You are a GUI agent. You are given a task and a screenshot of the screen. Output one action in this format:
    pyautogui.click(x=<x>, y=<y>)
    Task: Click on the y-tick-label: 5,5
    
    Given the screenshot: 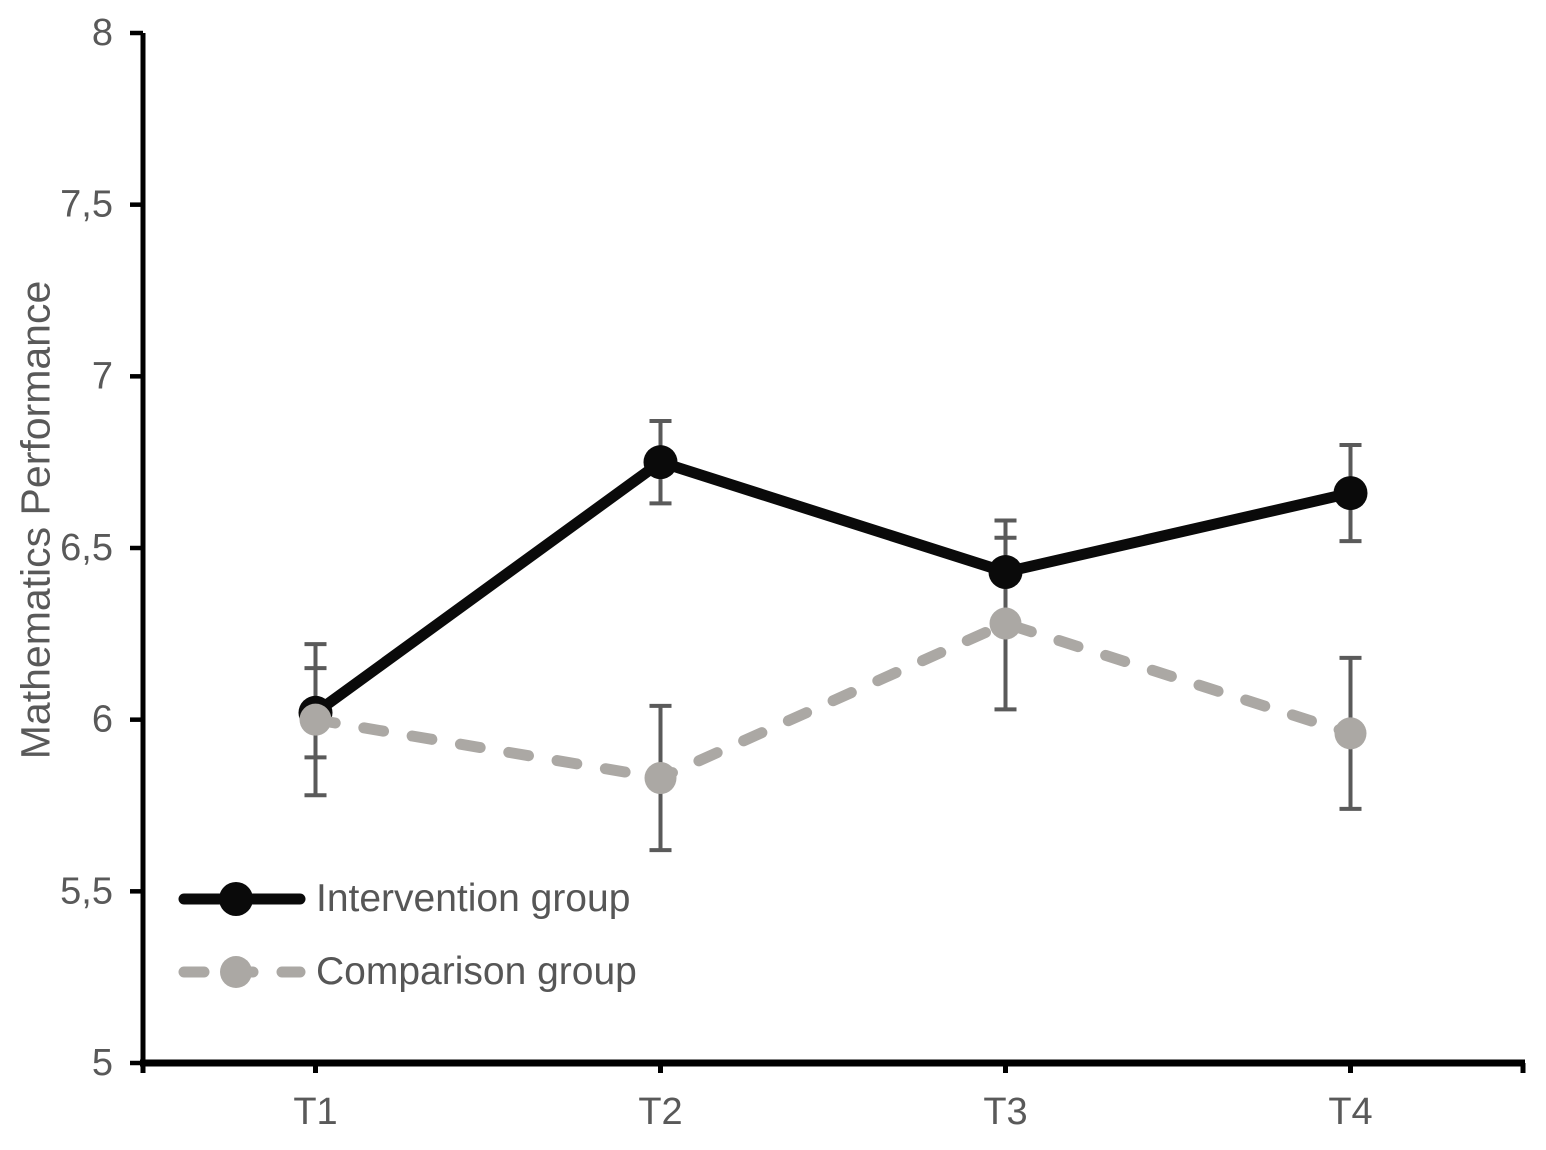 What is the action you would take?
    pyautogui.click(x=86, y=891)
    